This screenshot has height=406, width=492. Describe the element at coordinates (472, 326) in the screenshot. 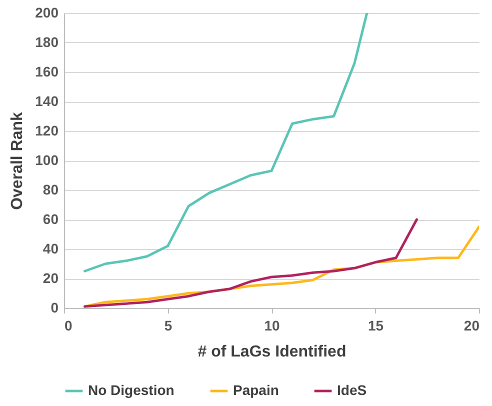

I see `x-tick-label: 20` at that location.